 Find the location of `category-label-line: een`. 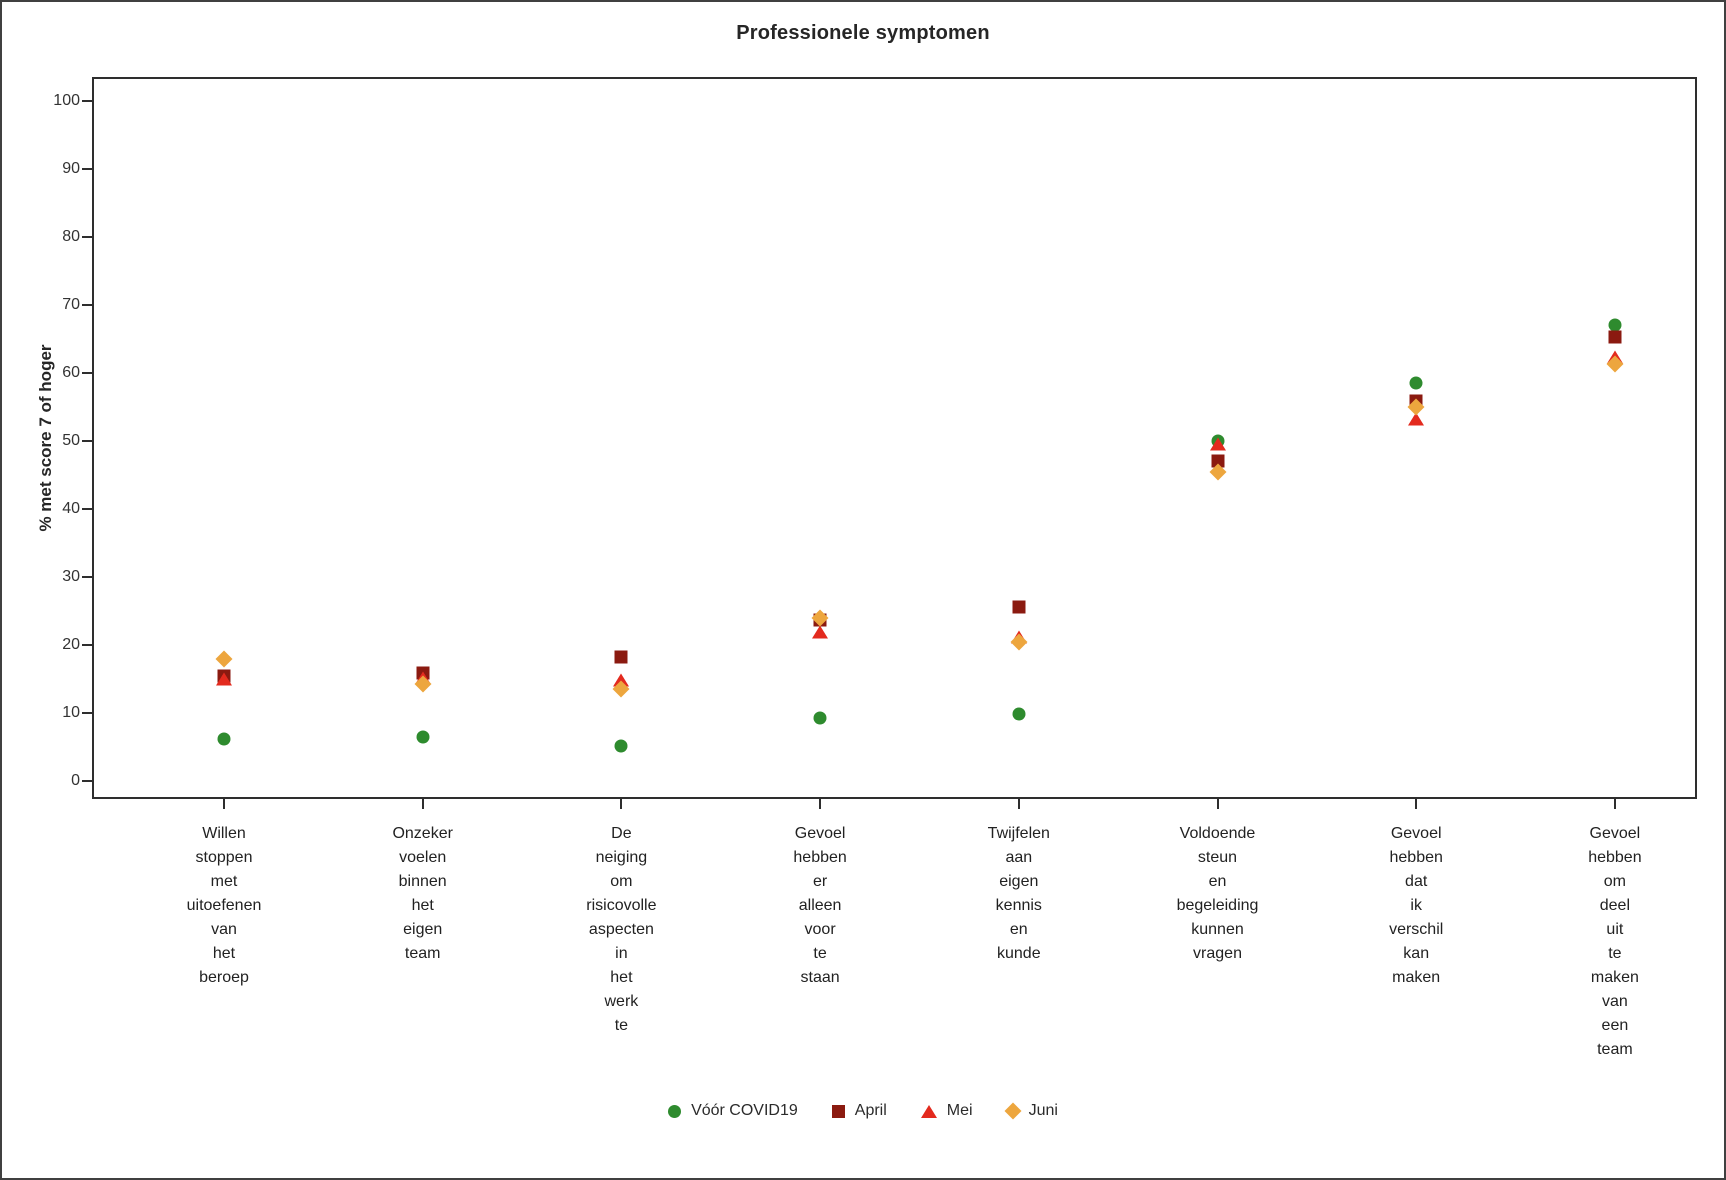

category-label-line: een is located at coordinates (1615, 1025).